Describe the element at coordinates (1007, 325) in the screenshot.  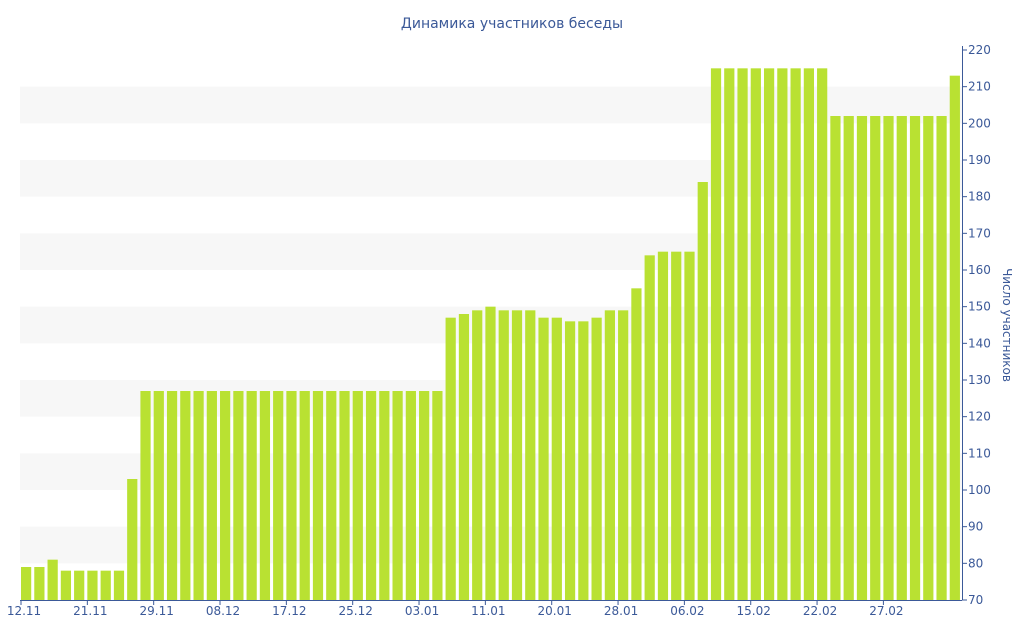
I see `y-axis-title: Число участников` at that location.